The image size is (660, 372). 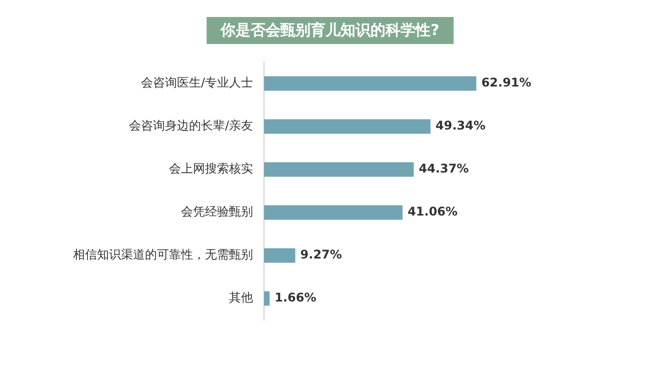 What do you see at coordinates (330, 30) in the screenshot?
I see `chart-title: 你是否会甄别育儿知识的科学性?` at bounding box center [330, 30].